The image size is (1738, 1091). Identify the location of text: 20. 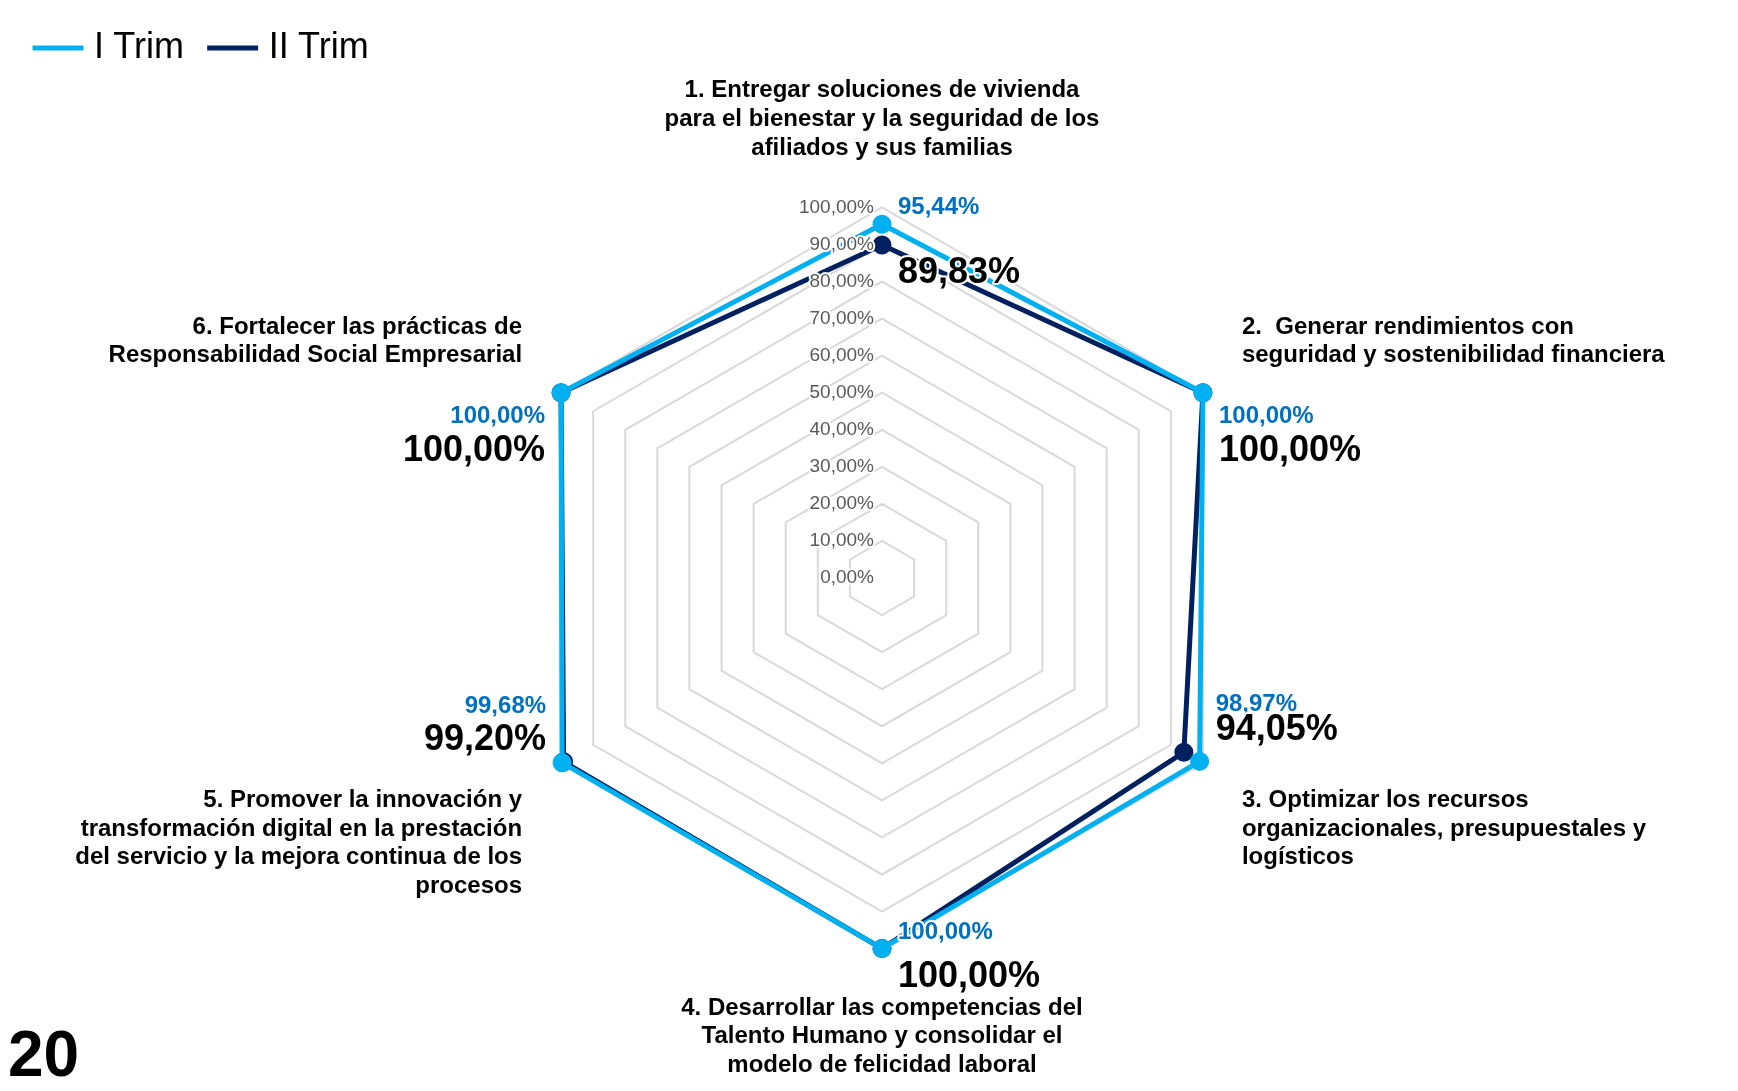
(44, 1054).